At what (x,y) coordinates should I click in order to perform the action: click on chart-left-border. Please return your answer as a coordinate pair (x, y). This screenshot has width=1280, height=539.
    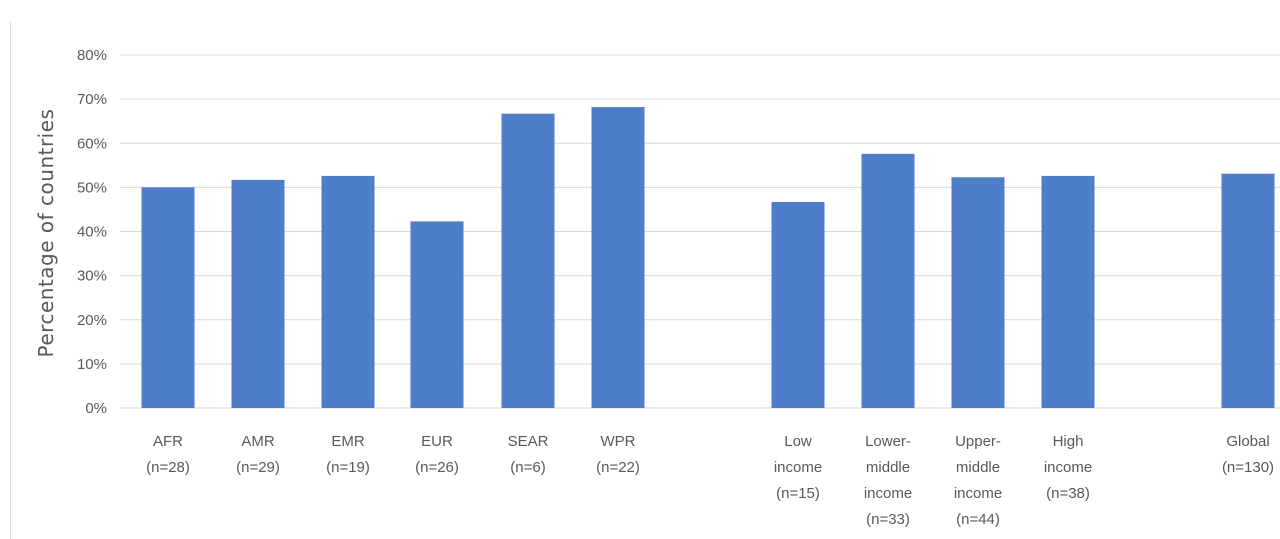
    Looking at the image, I should click on (10, 280).